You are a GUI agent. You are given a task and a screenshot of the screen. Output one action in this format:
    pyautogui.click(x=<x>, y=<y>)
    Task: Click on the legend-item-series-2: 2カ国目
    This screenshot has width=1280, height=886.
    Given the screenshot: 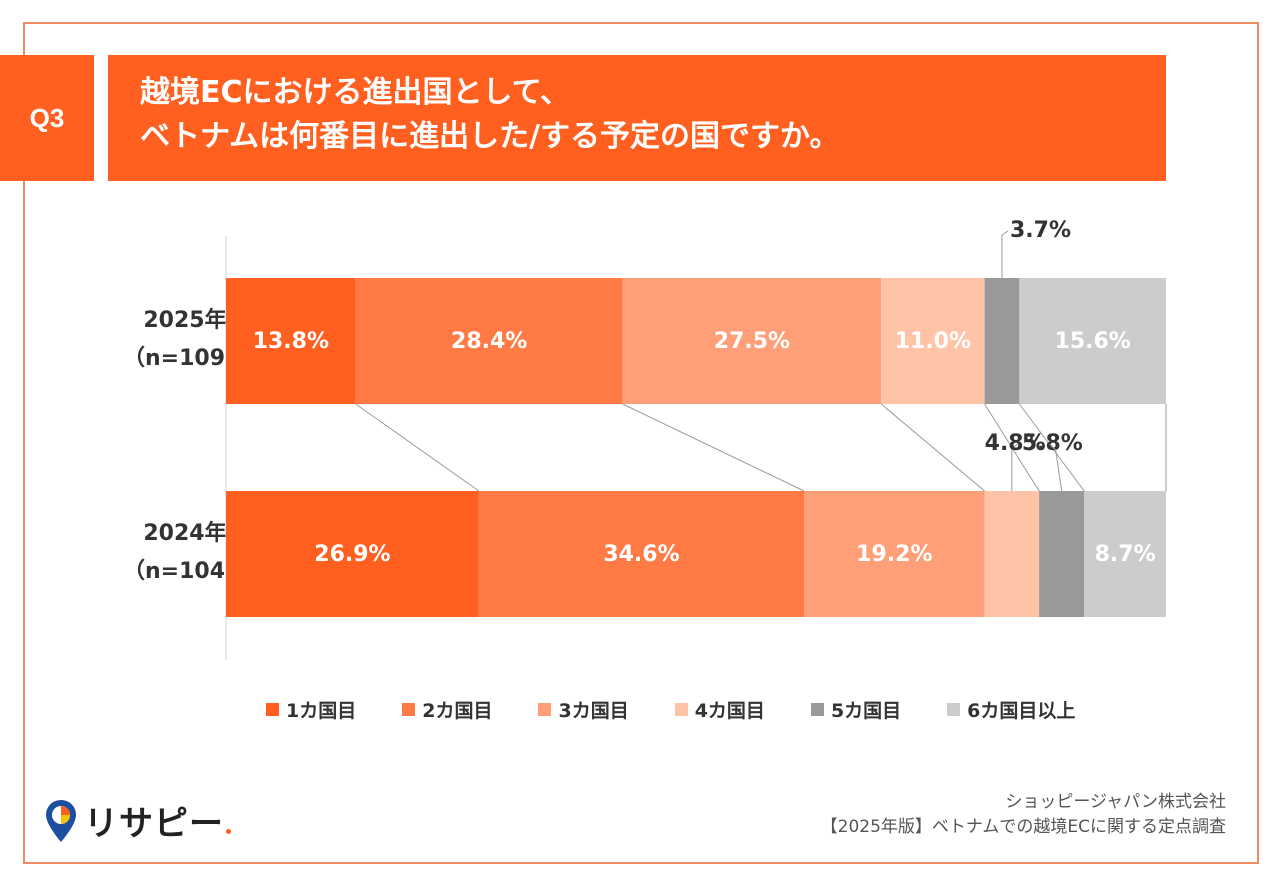 What is the action you would take?
    pyautogui.click(x=447, y=709)
    